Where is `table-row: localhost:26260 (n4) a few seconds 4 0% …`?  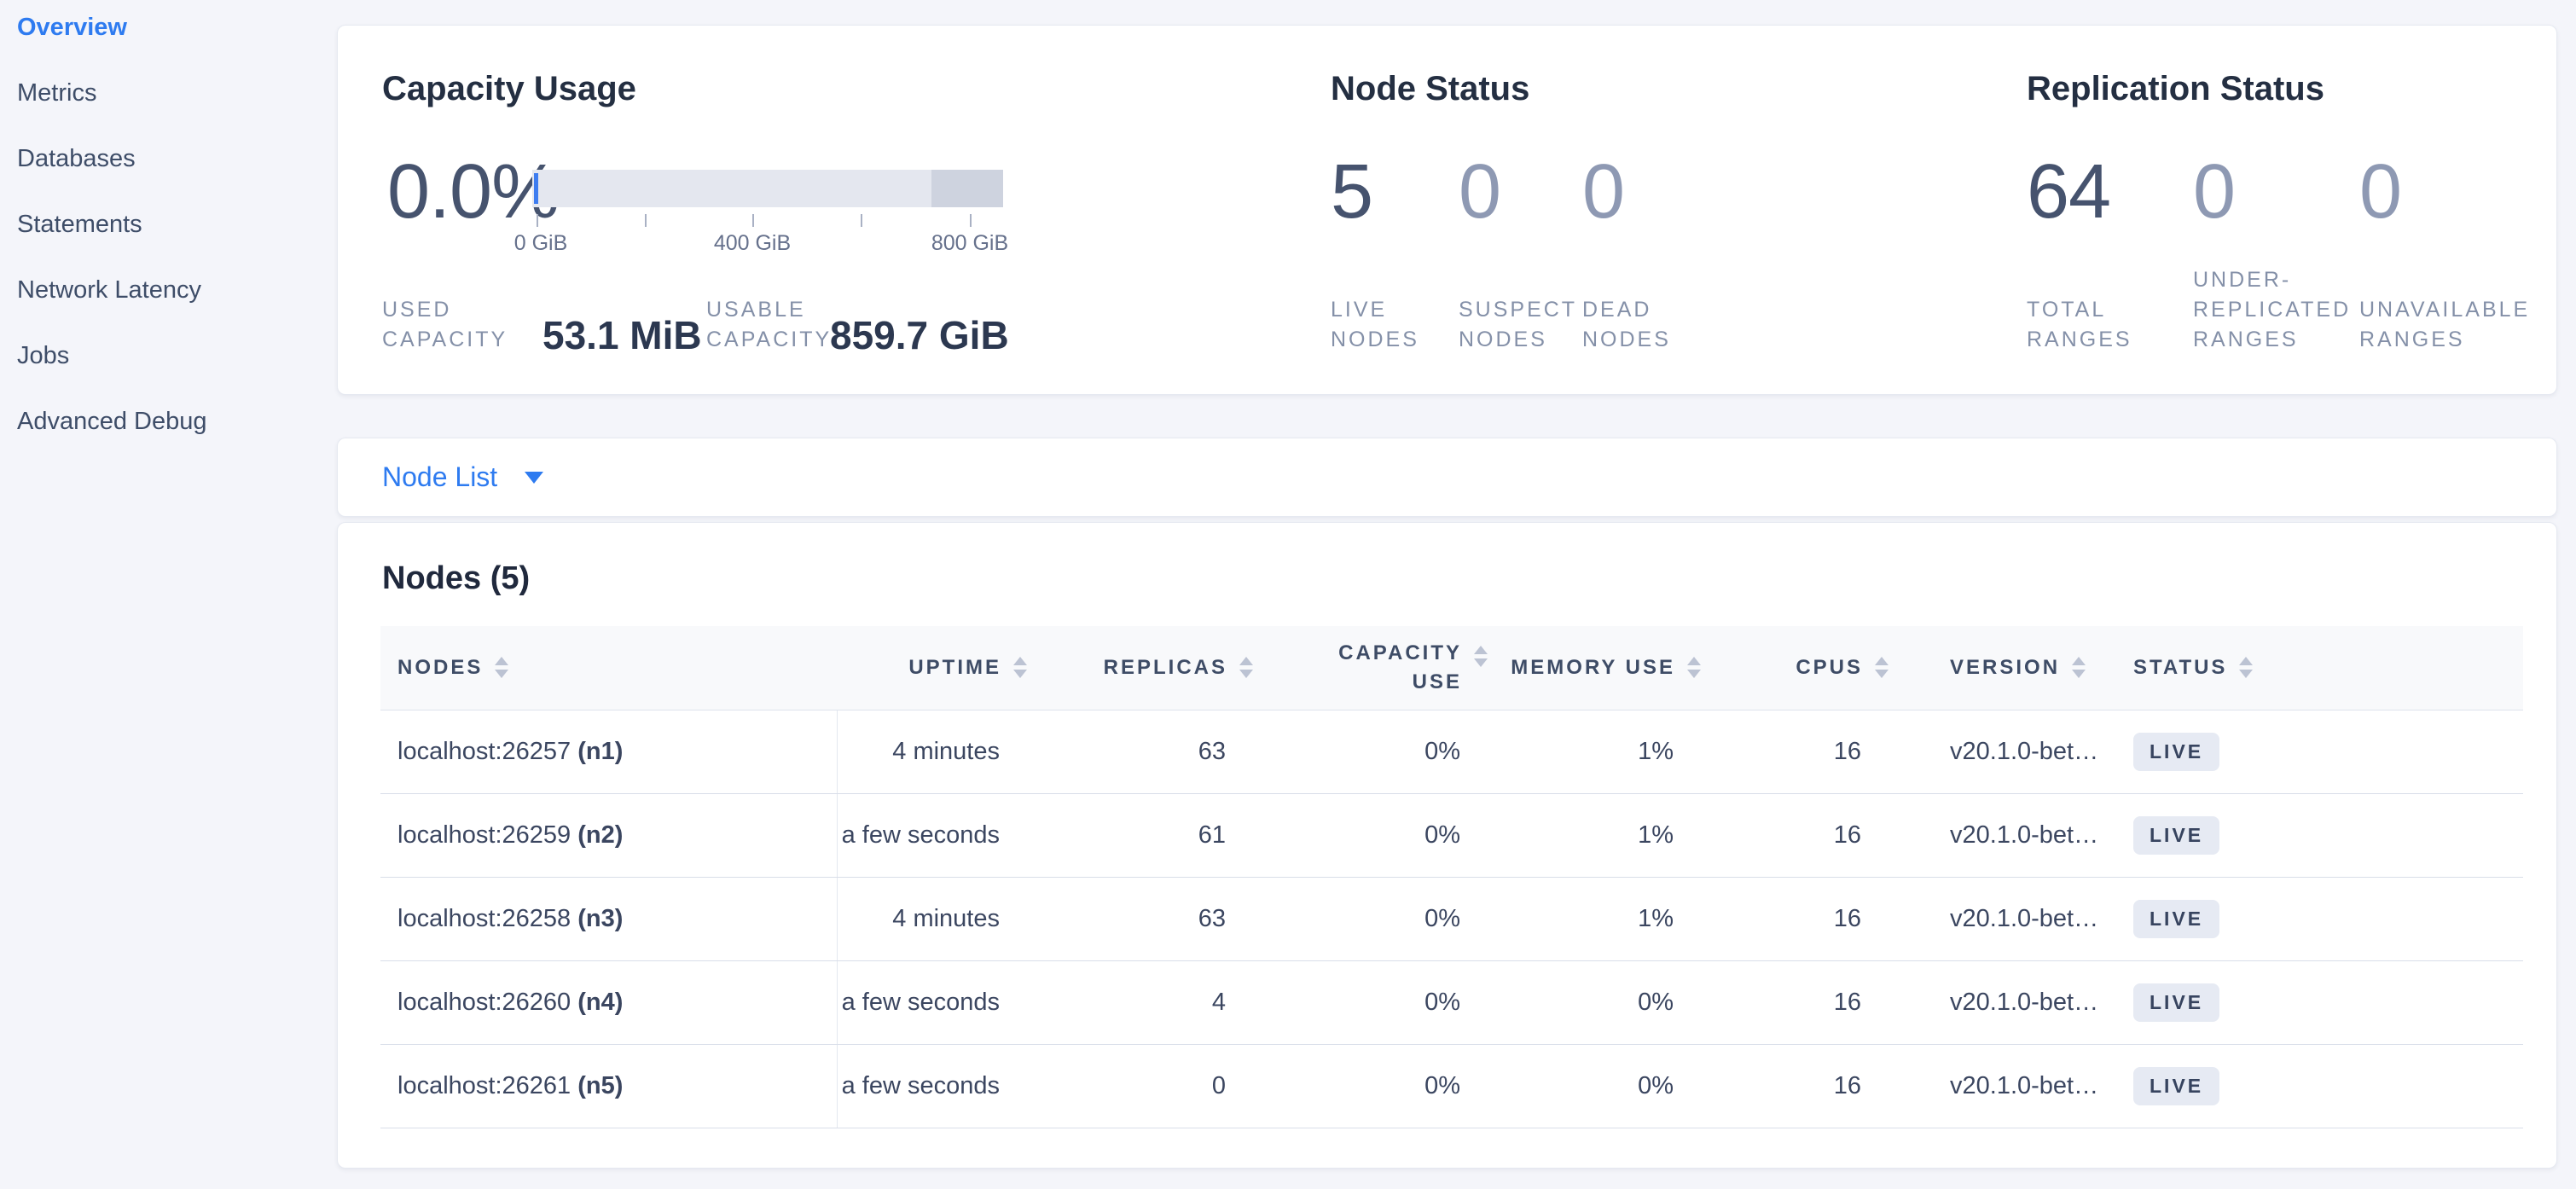 table-row: localhost:26260 (n4) a few seconds 4 0% … is located at coordinates (1451, 1002).